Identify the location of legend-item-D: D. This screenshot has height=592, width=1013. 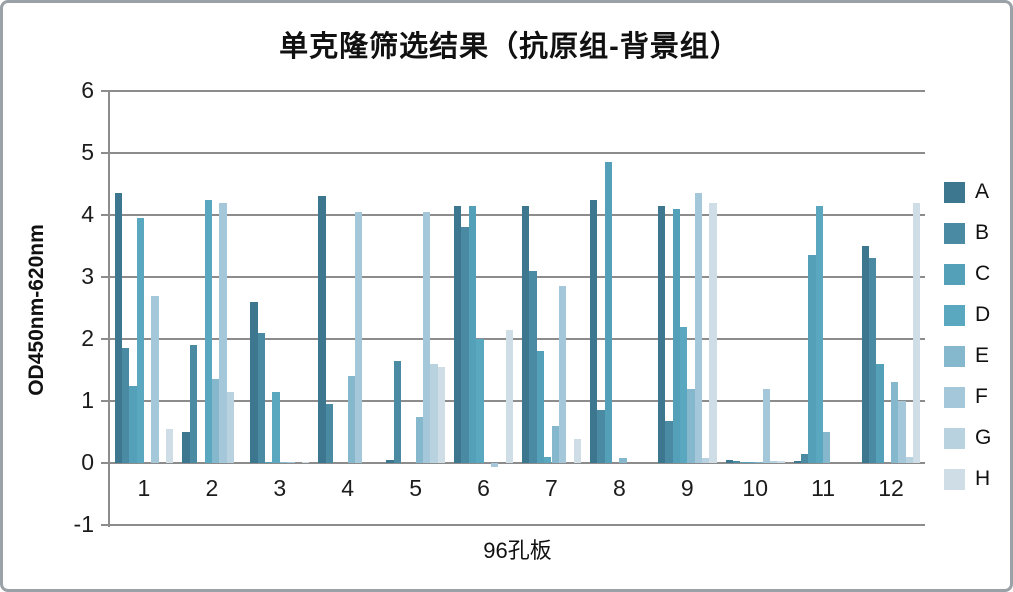
(967, 315).